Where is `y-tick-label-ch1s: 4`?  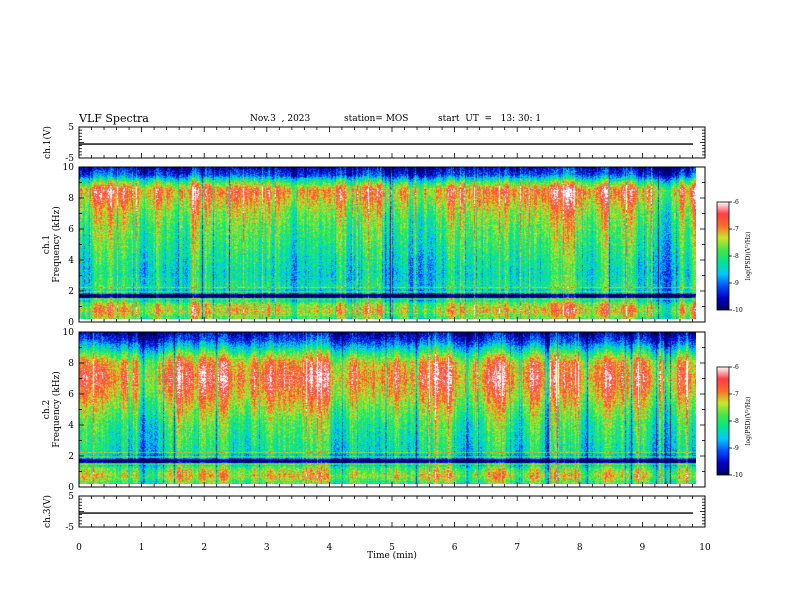
y-tick-label-ch1s: 4 is located at coordinates (71, 261).